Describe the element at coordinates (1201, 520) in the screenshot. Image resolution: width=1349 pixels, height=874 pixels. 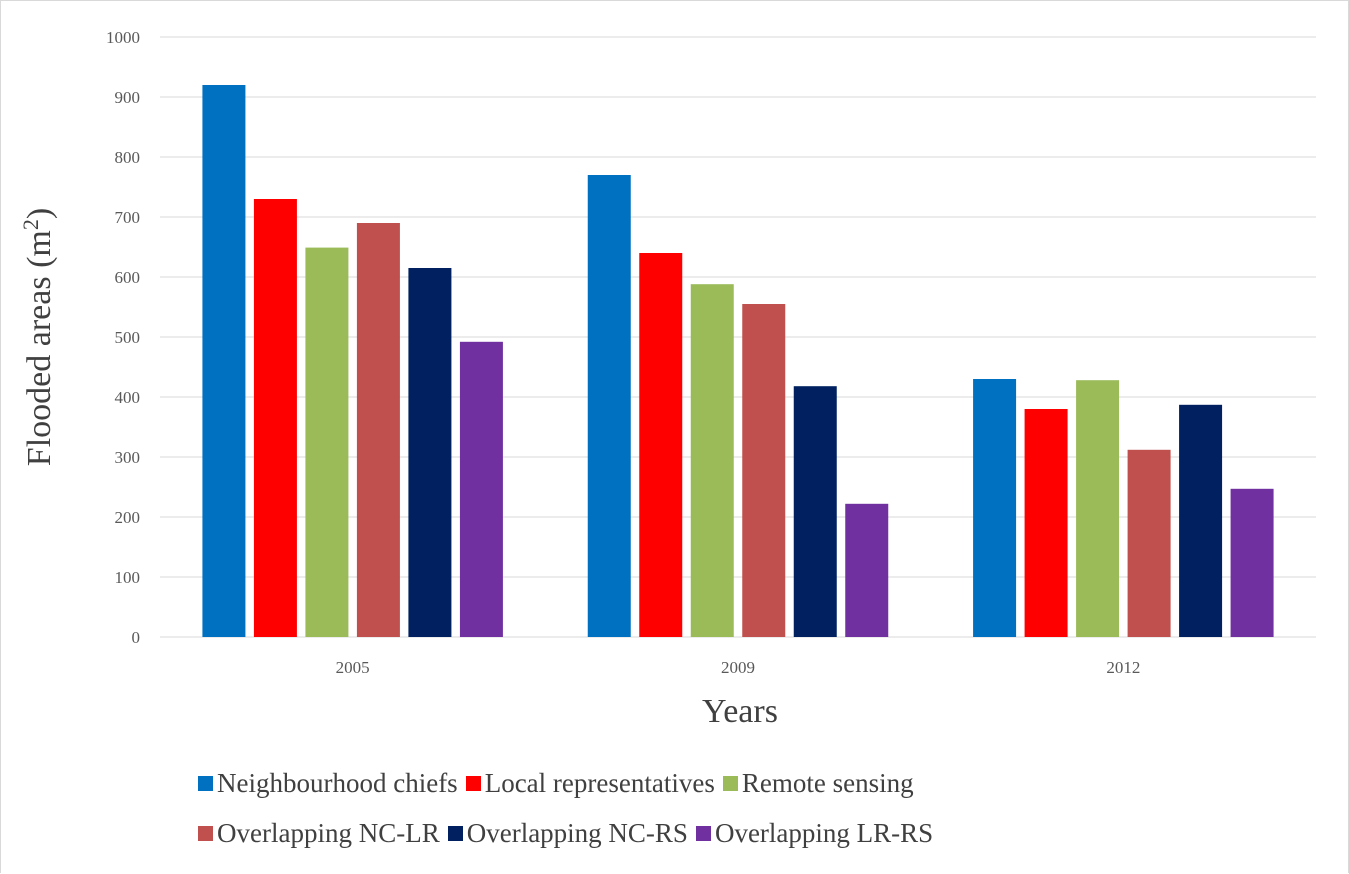
I see `bar-2012-overlapping-nc-rs` at that location.